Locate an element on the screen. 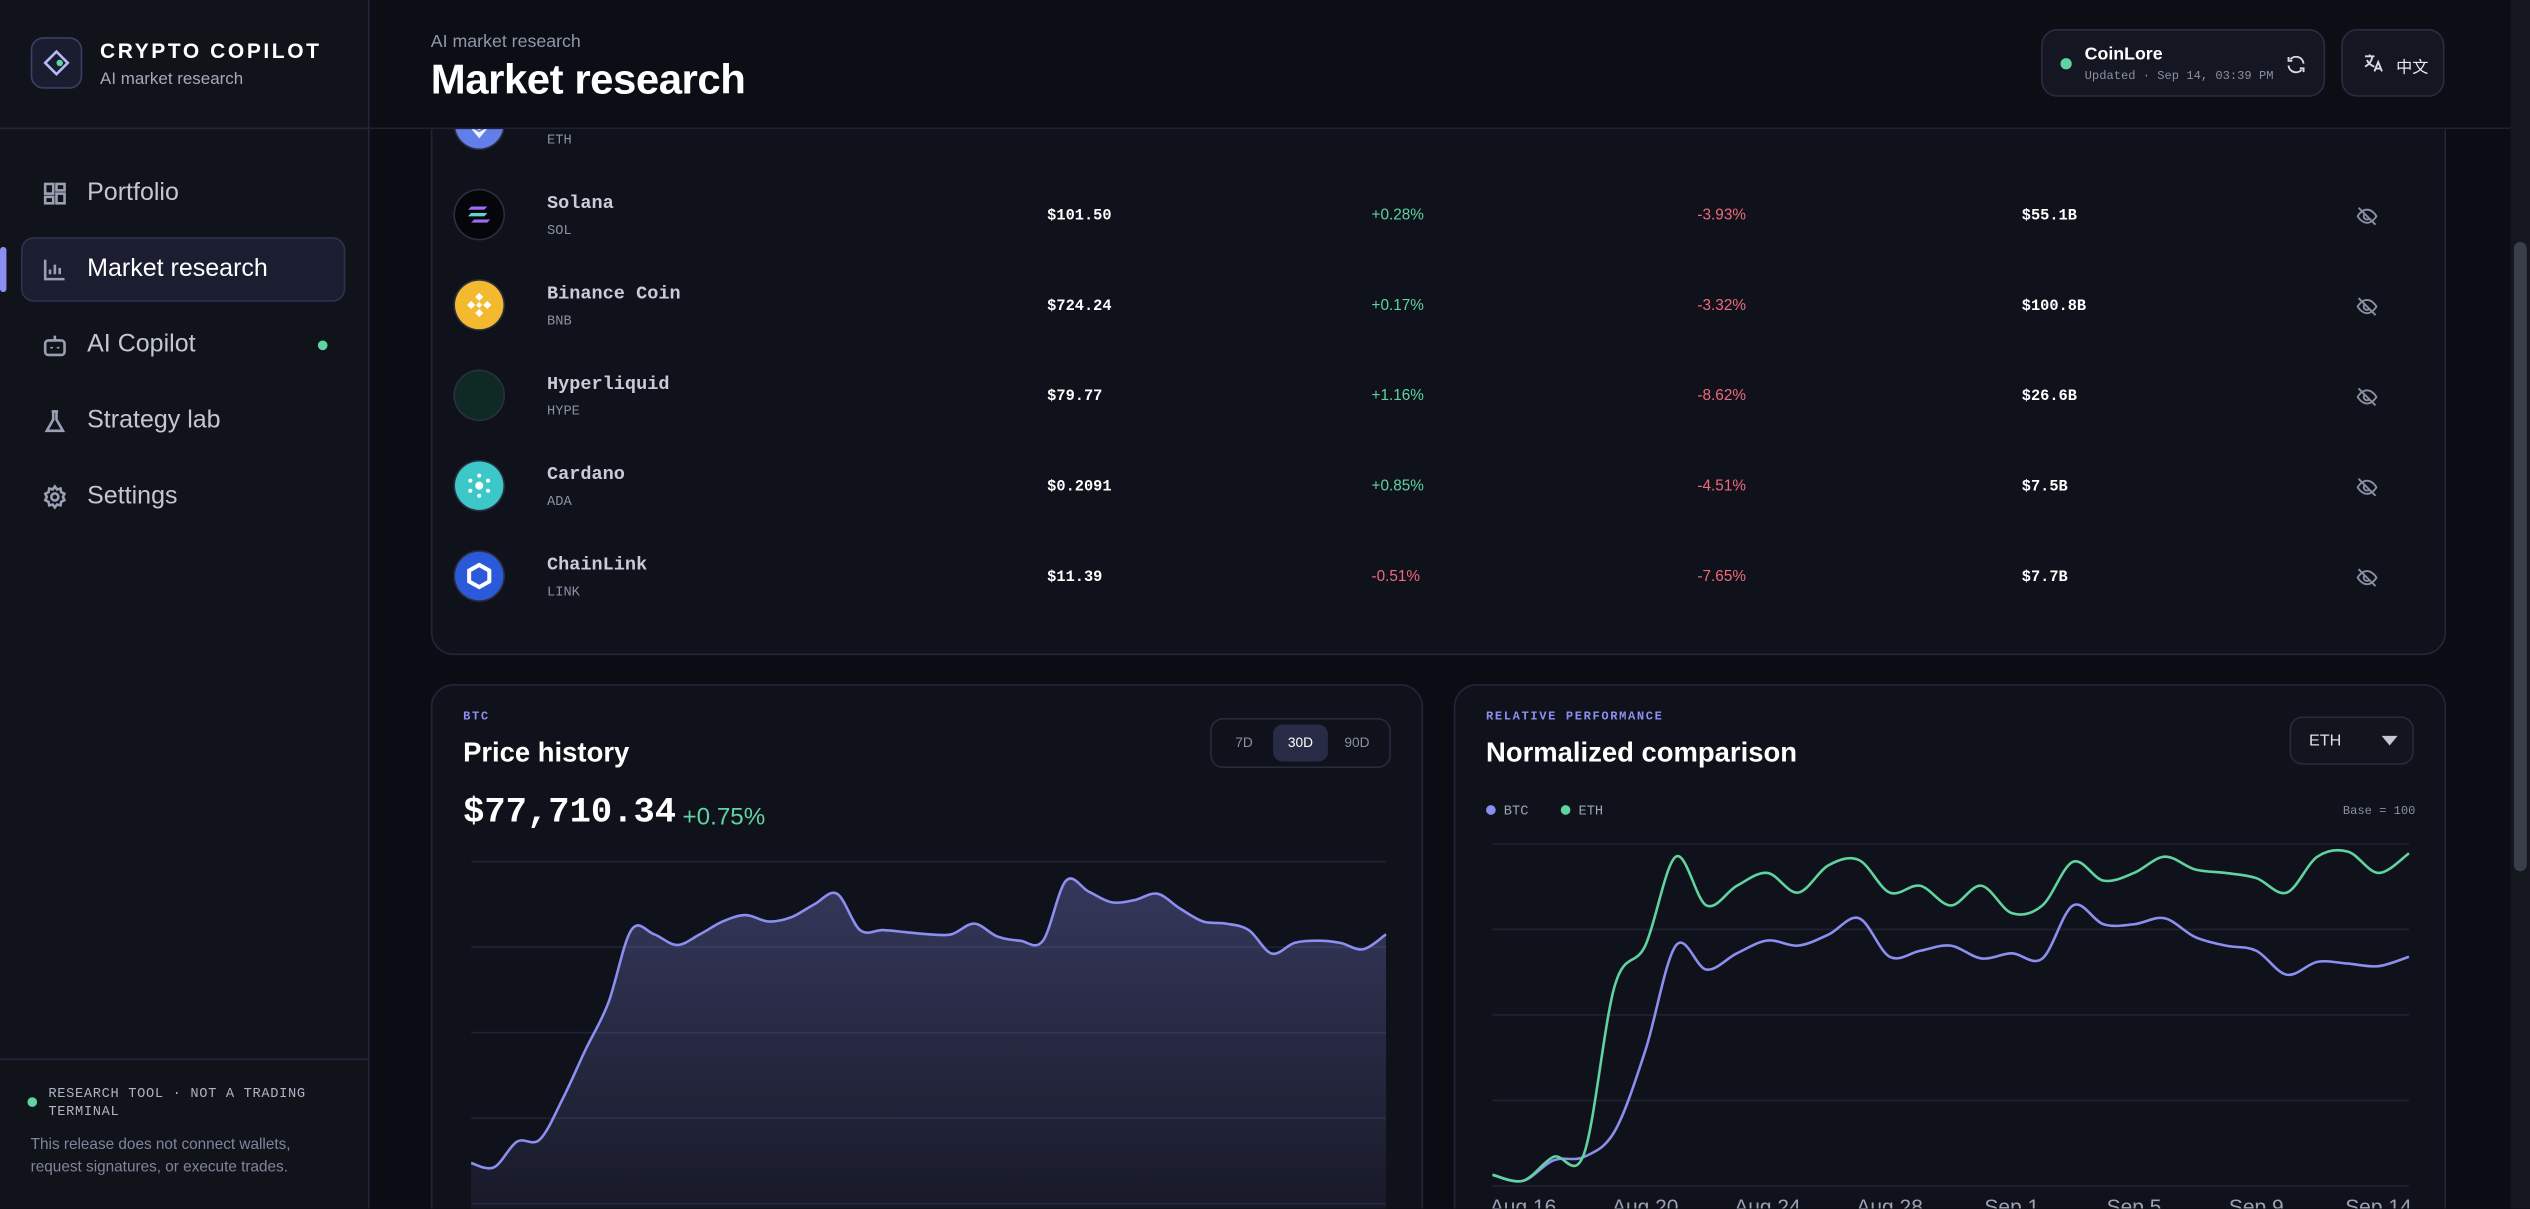 This screenshot has height=1209, width=2530. coin-symbol: BNB is located at coordinates (559, 321).